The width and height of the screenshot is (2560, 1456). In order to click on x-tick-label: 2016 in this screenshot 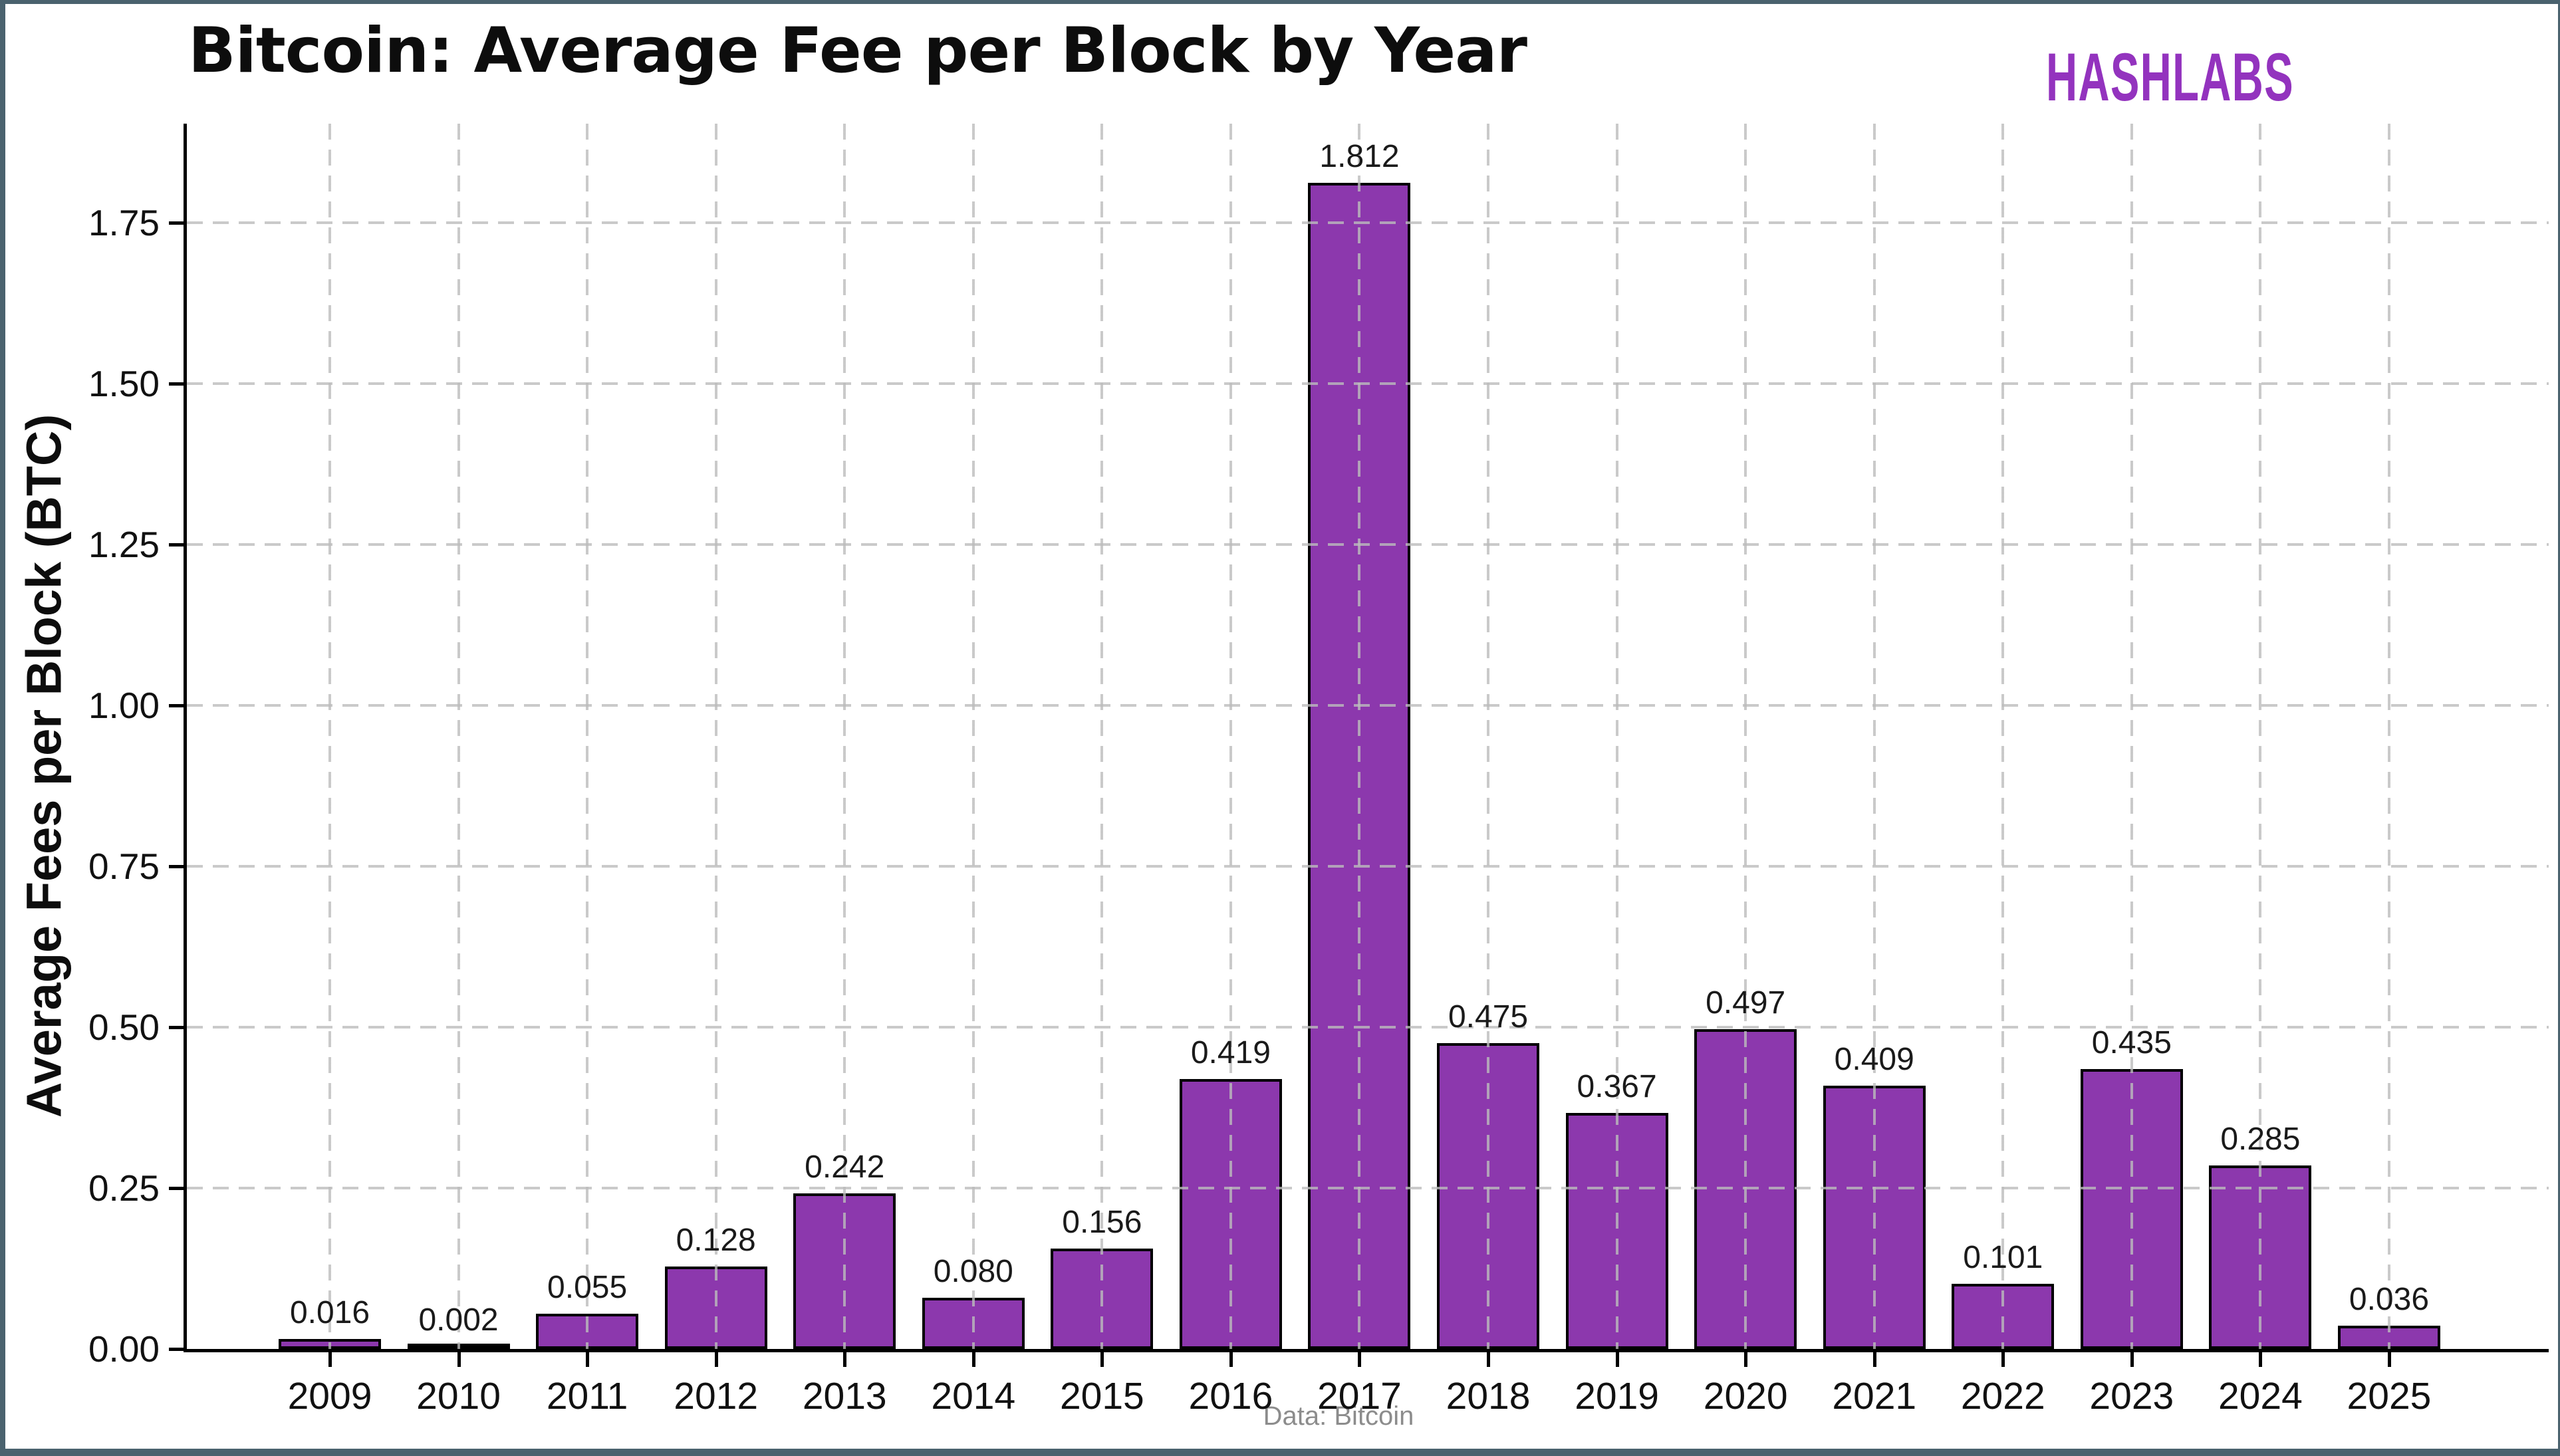, I will do `click(1230, 1396)`.